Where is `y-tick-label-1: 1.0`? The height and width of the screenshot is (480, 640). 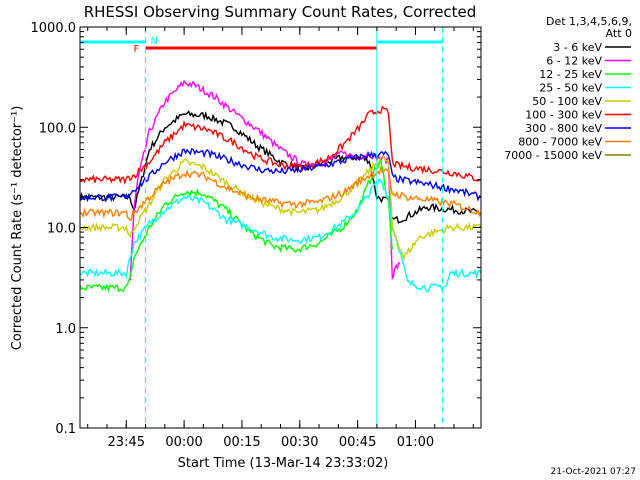
y-tick-label-1: 1.0 is located at coordinates (65, 329).